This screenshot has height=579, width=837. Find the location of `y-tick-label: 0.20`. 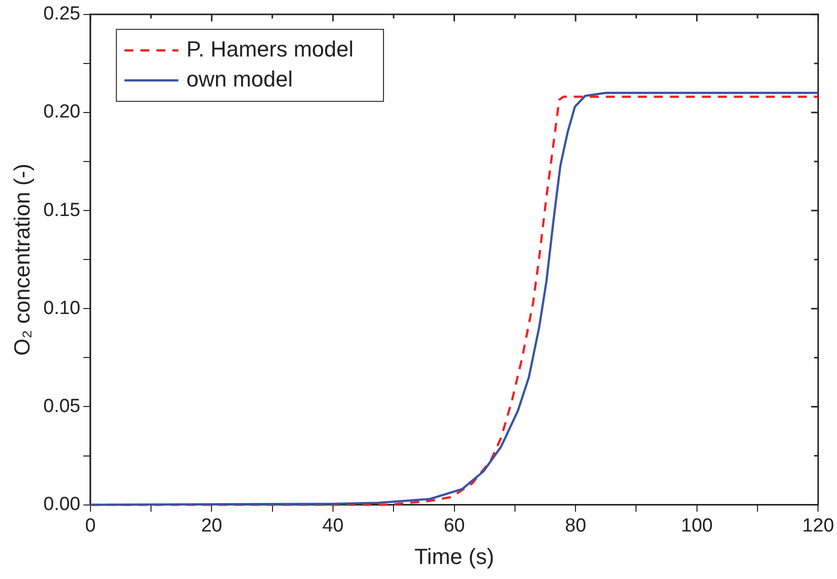

y-tick-label: 0.20 is located at coordinates (61, 112).